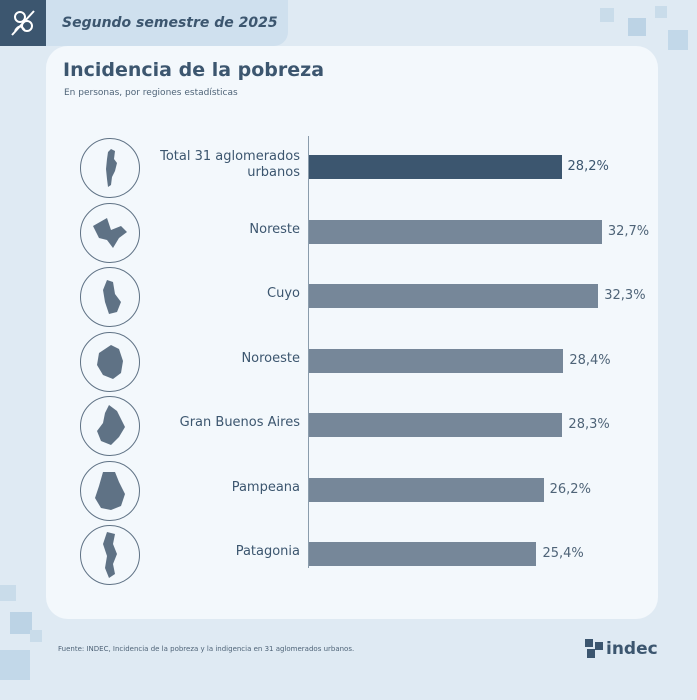 This screenshot has height=700, width=697. I want to click on period-label: Segundo semestre de 2025, so click(170, 23).